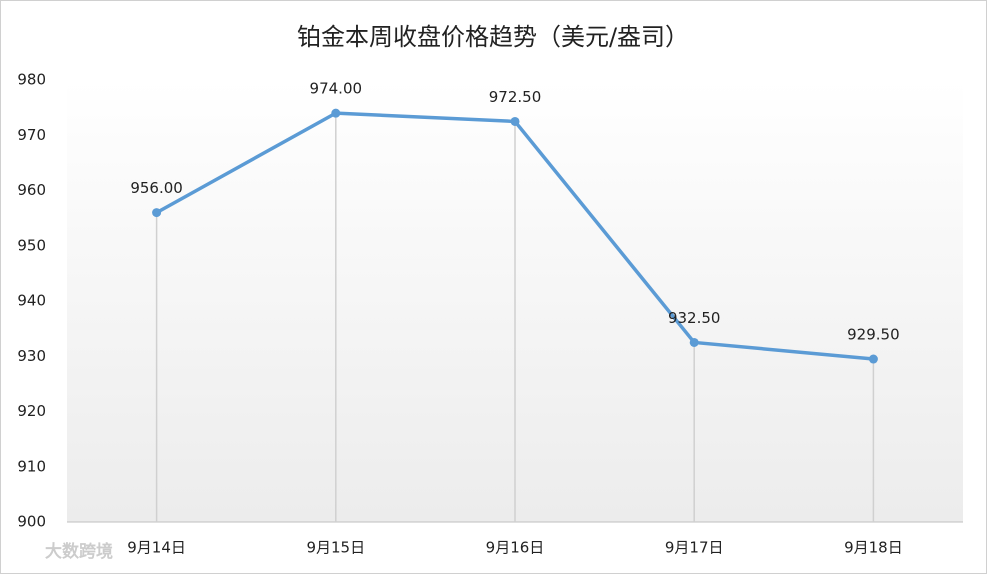 The image size is (987, 574). Describe the element at coordinates (515, 97) in the screenshot. I see `data-label: 972.50` at that location.